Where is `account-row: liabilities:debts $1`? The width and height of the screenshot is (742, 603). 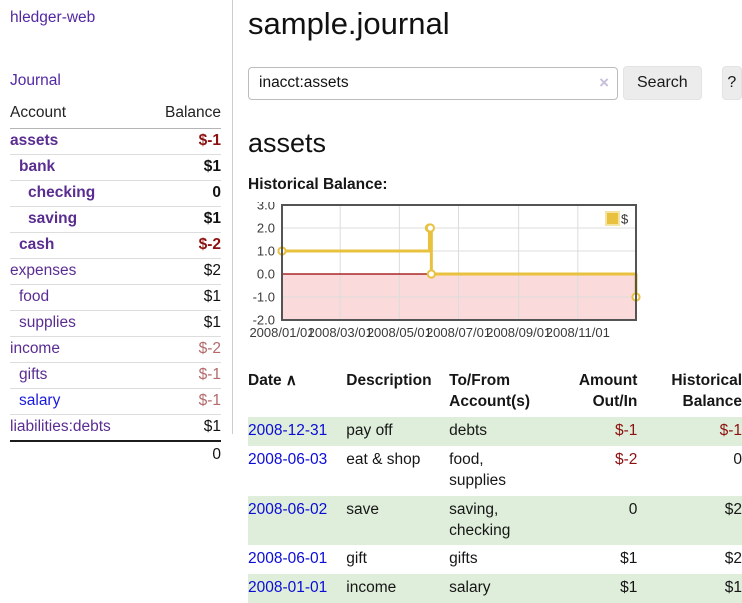
account-row: liabilities:debts $1 is located at coordinates (115, 428).